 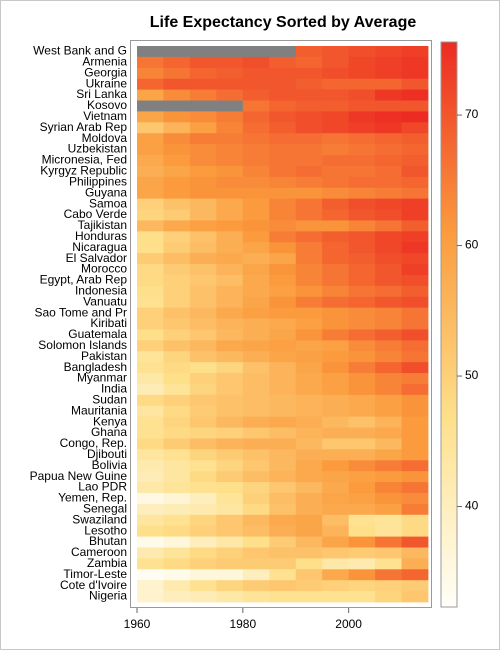 What do you see at coordinates (105, 116) in the screenshot?
I see `y-tick-label: Vietnam` at bounding box center [105, 116].